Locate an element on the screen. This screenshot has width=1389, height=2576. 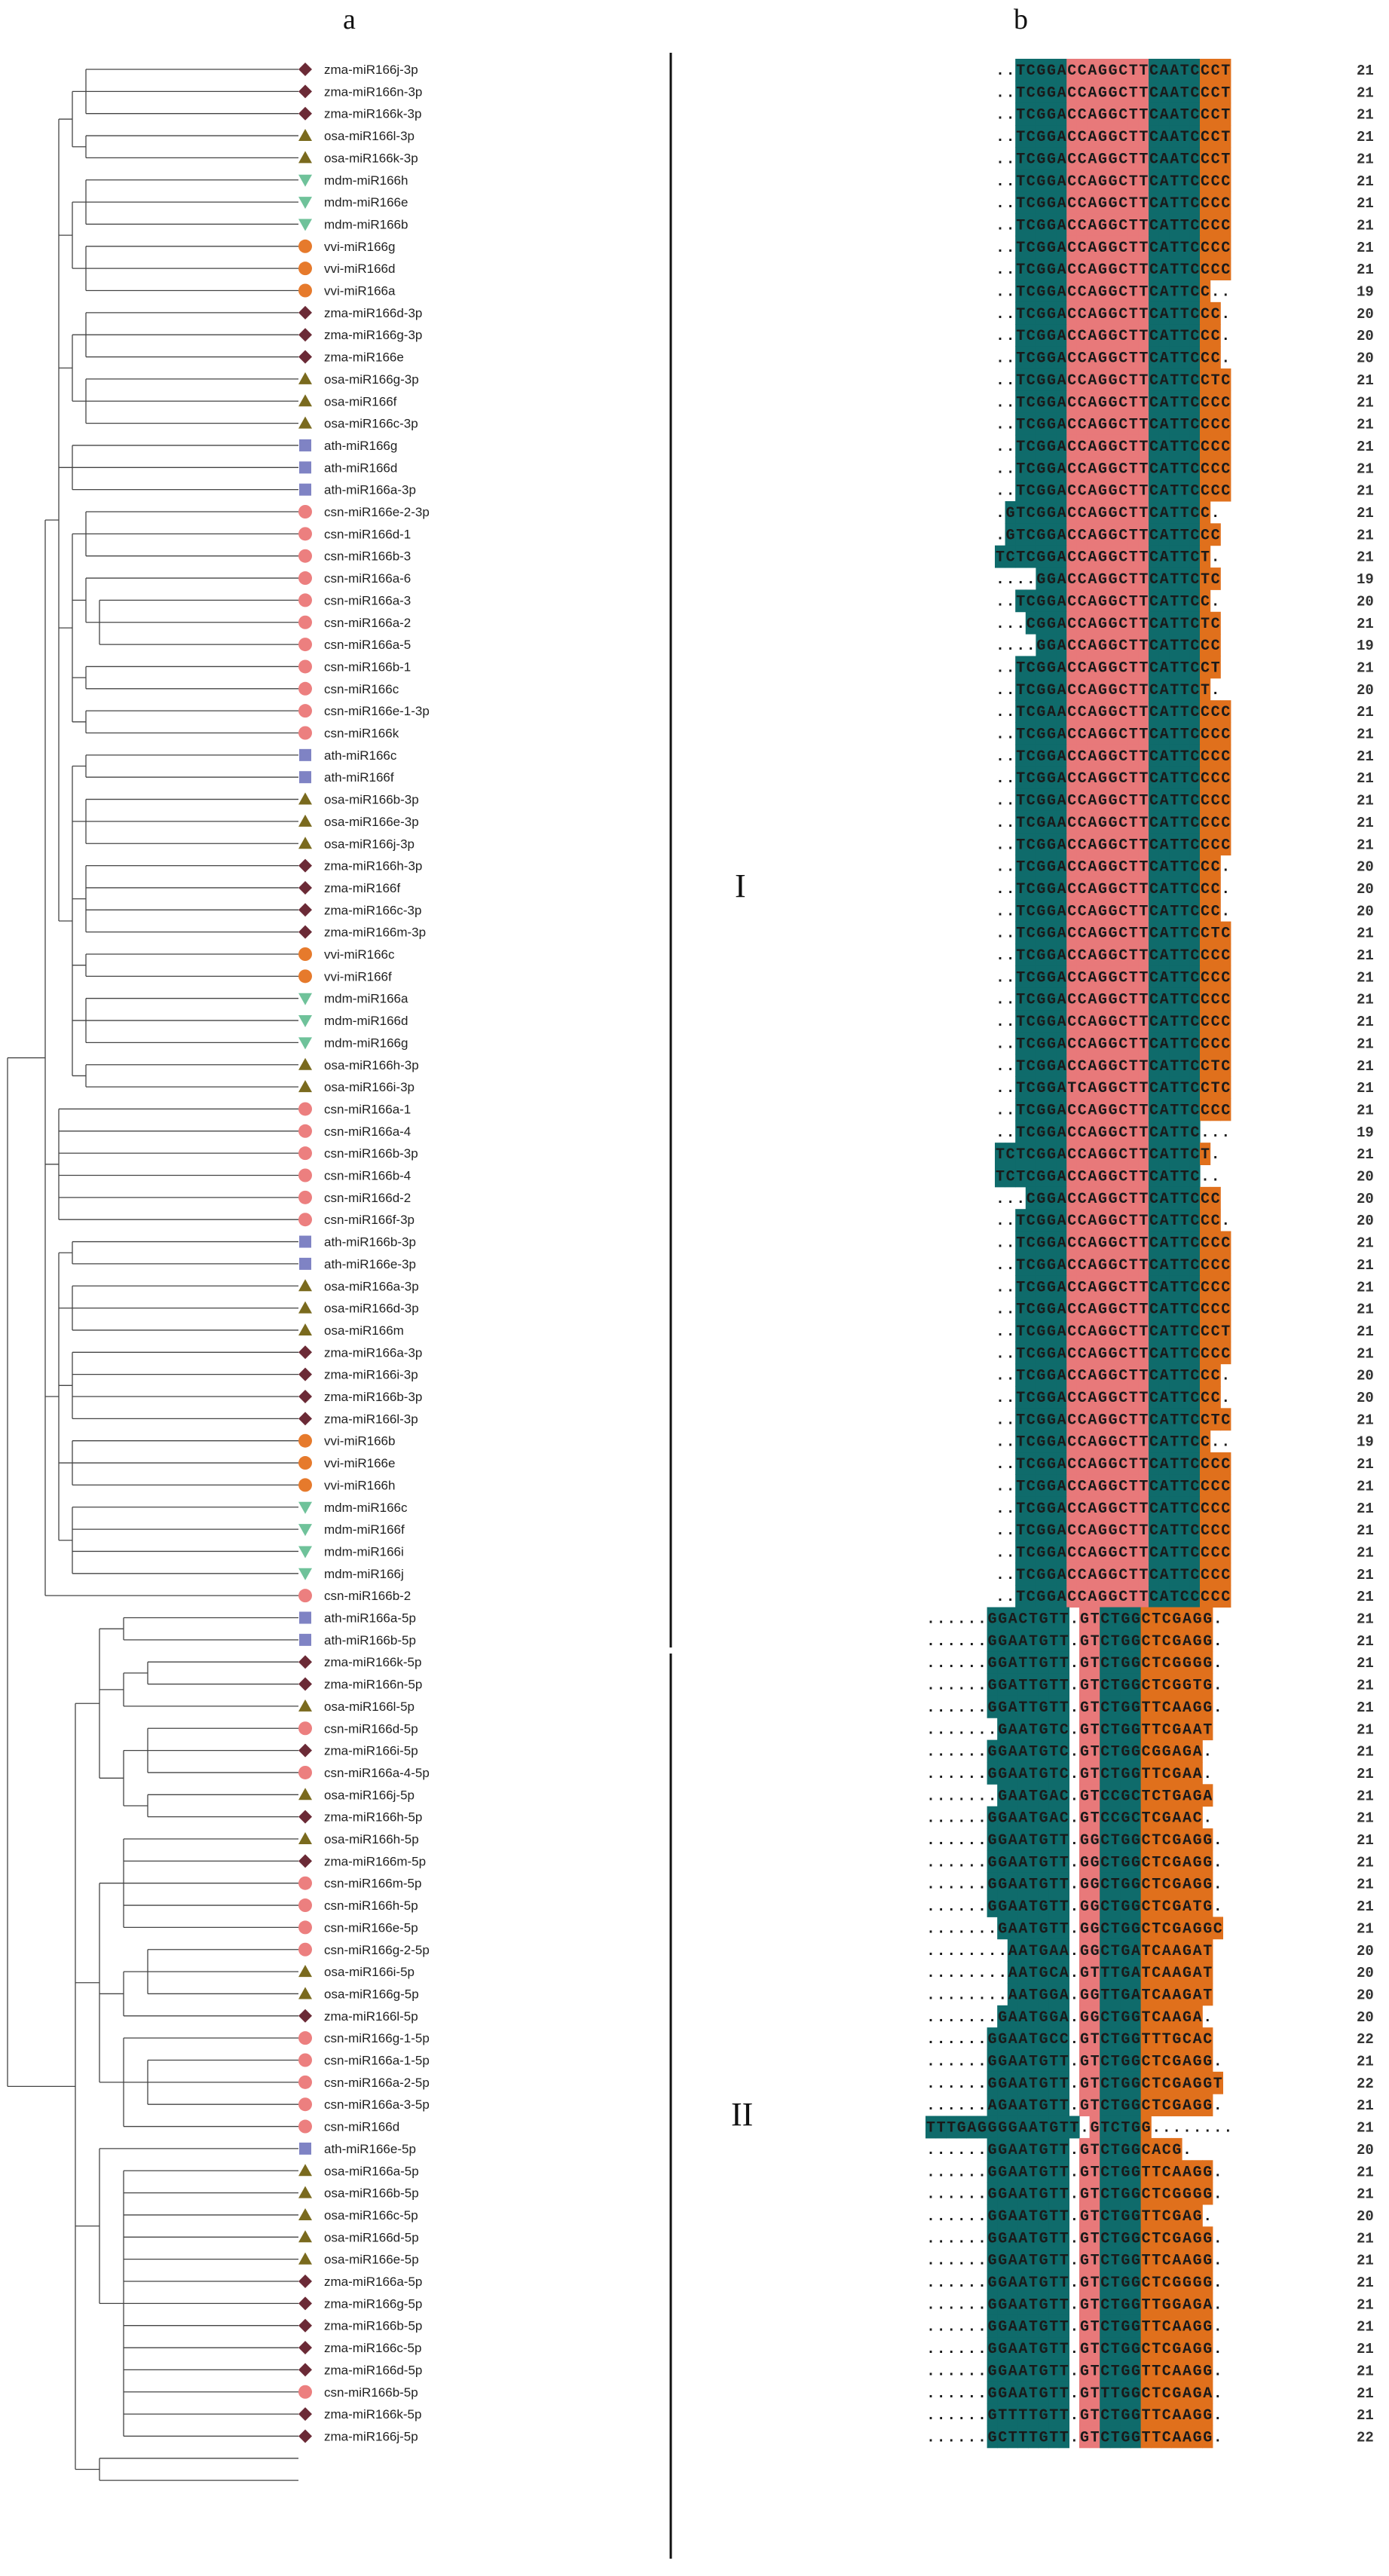
sequence-length: 20 is located at coordinates (1365, 1951).